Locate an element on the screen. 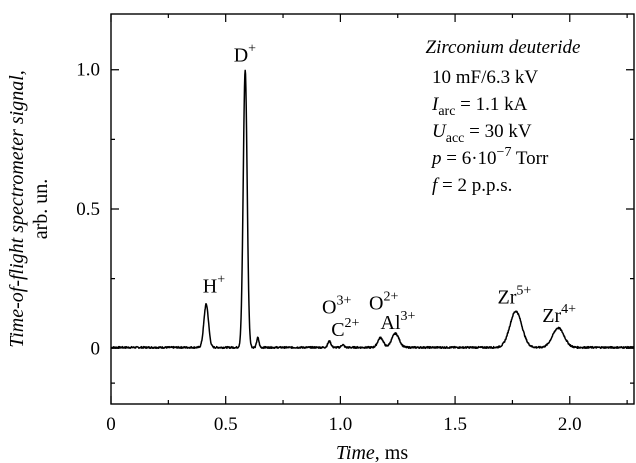 The image size is (636, 463). param-line-4: f = 2 p.p.s. is located at coordinates (472, 185).